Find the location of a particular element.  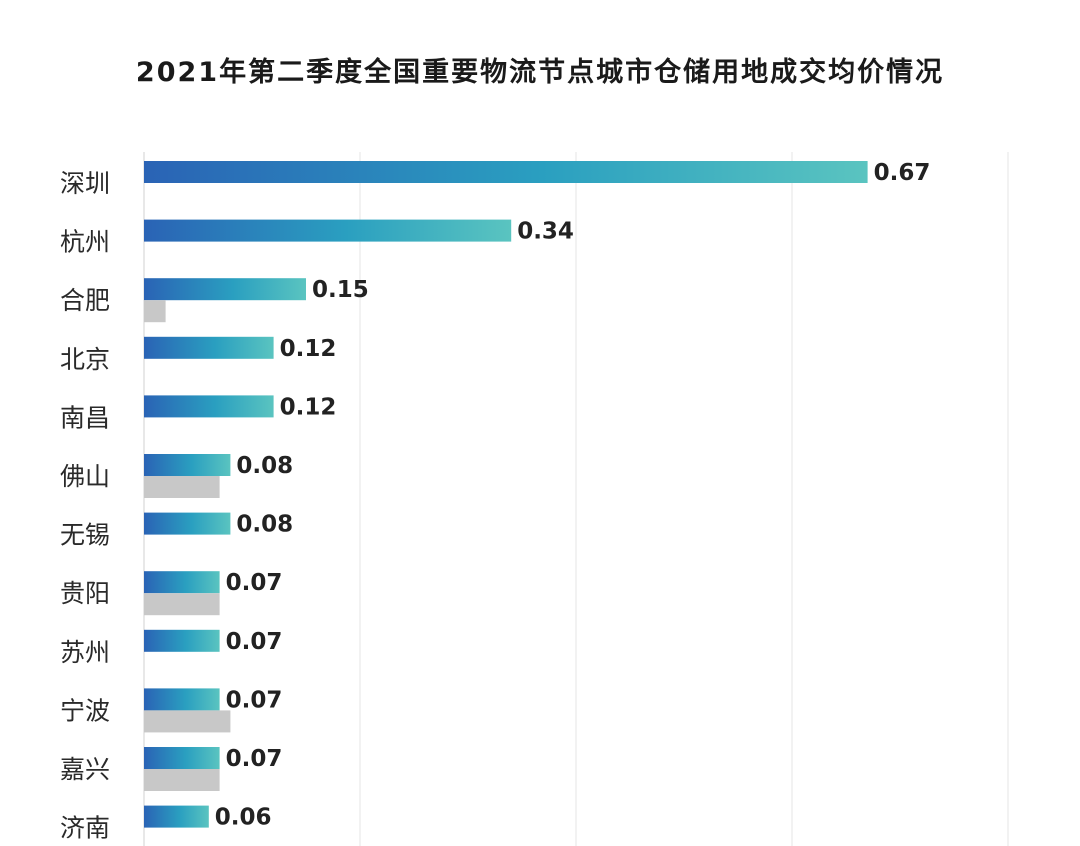

category-label: 嘉兴 is located at coordinates (85, 769).